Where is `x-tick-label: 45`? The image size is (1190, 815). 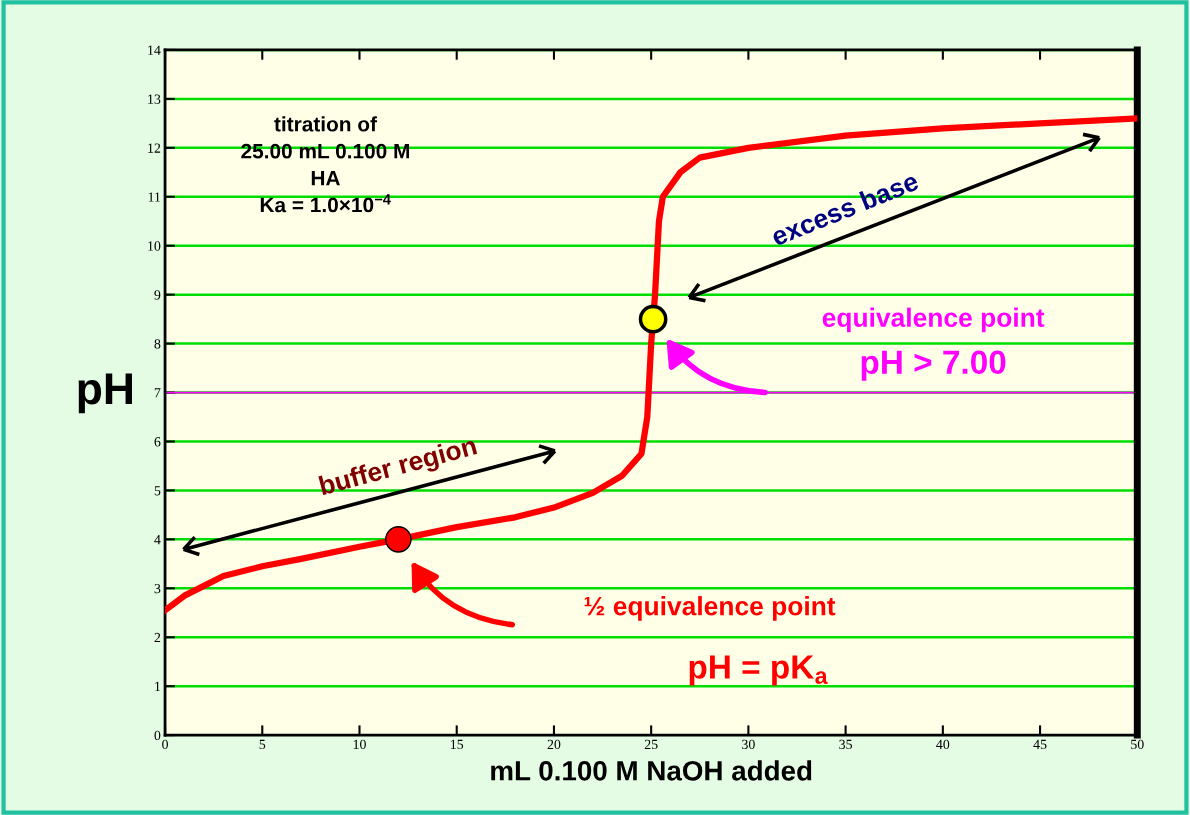 x-tick-label: 45 is located at coordinates (1040, 744).